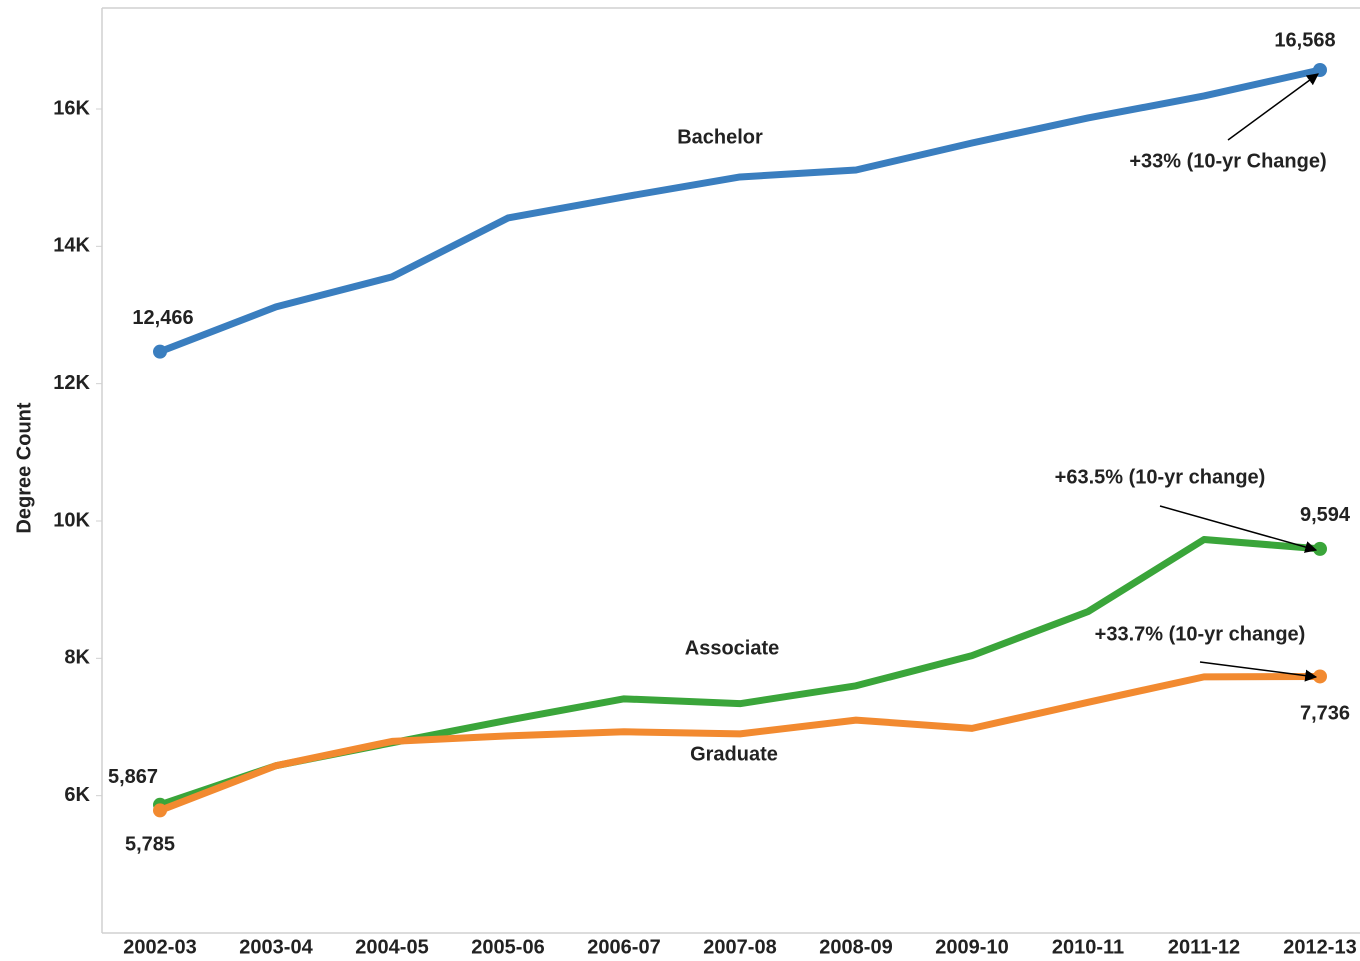 Image resolution: width=1360 pixels, height=961 pixels. What do you see at coordinates (1204, 947) in the screenshot?
I see `x-tick-label: 2011-12` at bounding box center [1204, 947].